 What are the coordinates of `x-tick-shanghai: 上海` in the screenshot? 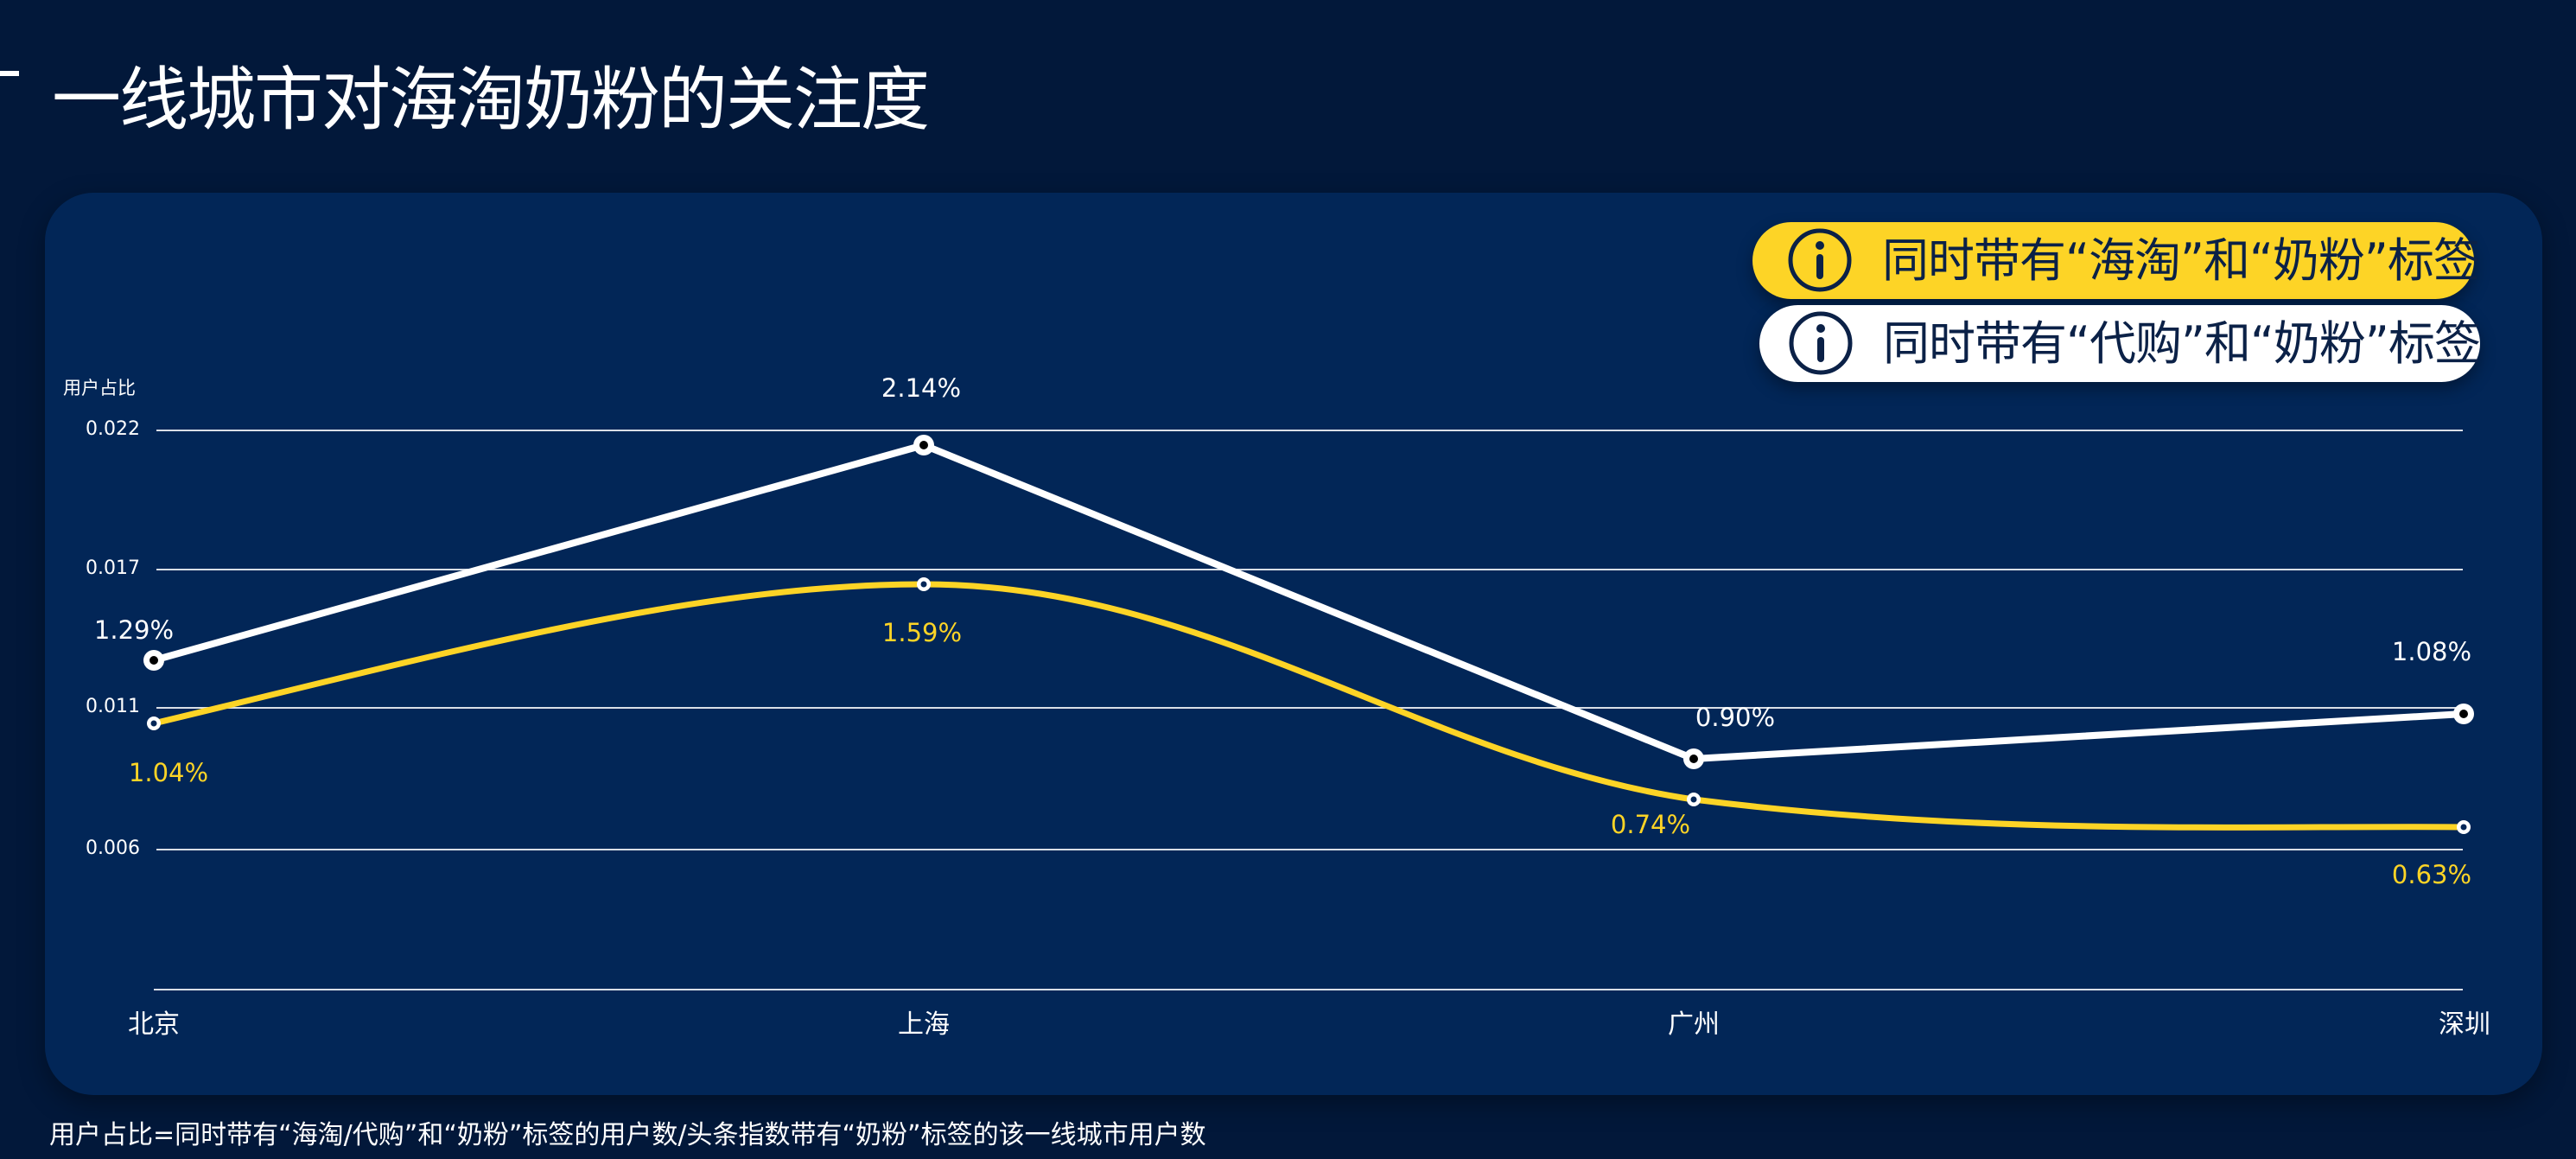 It's located at (924, 1024).